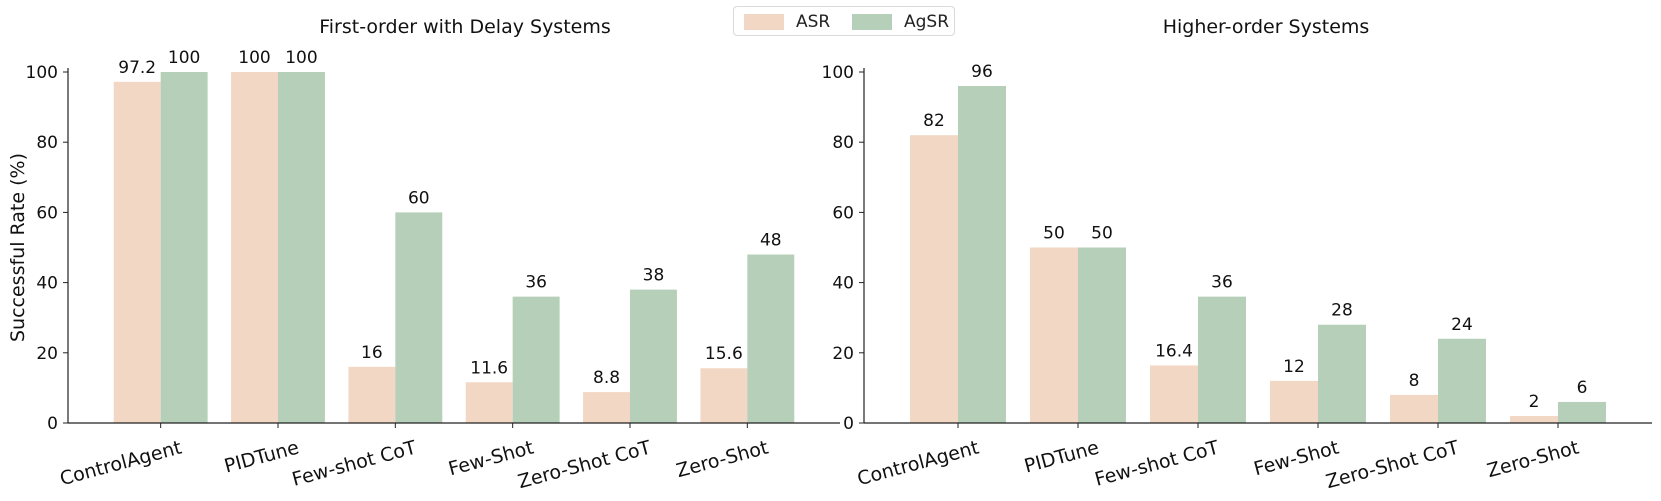  Describe the element at coordinates (771, 241) in the screenshot. I see `data-label-agsr-zero-shot: 48` at that location.